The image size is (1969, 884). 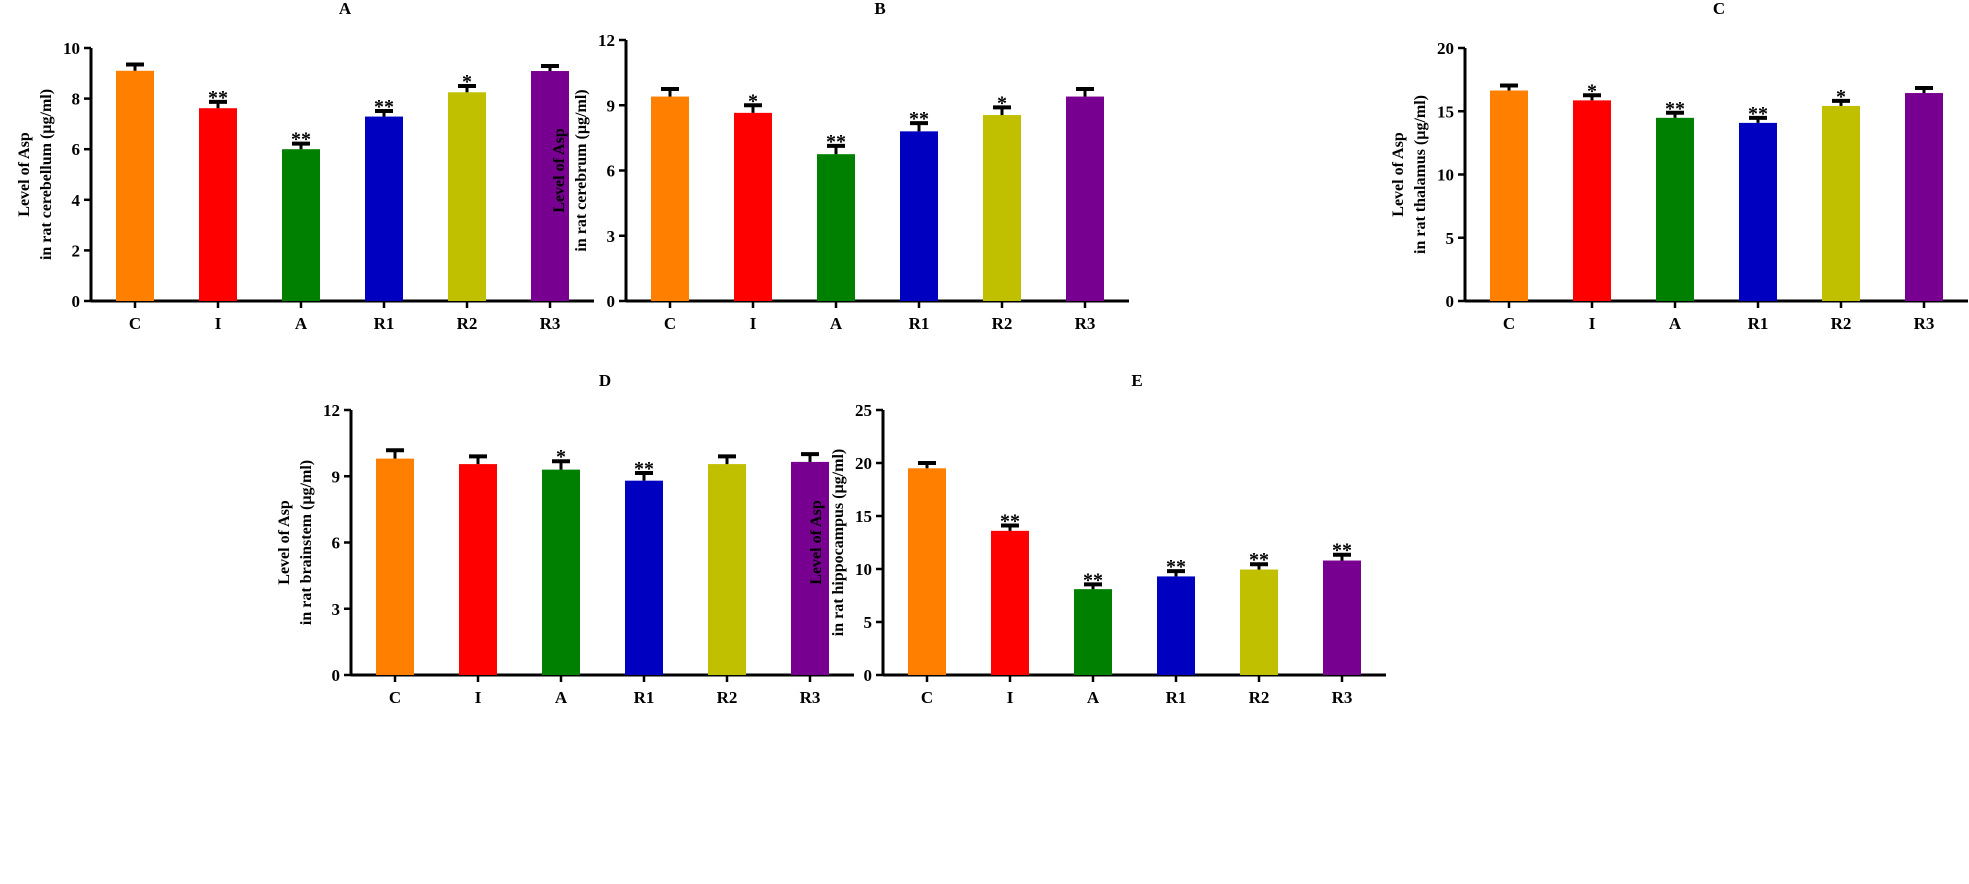 I want to click on y-axis-label: Level of Asp in rat thalamus (µg/ml), so click(x=1409, y=174).